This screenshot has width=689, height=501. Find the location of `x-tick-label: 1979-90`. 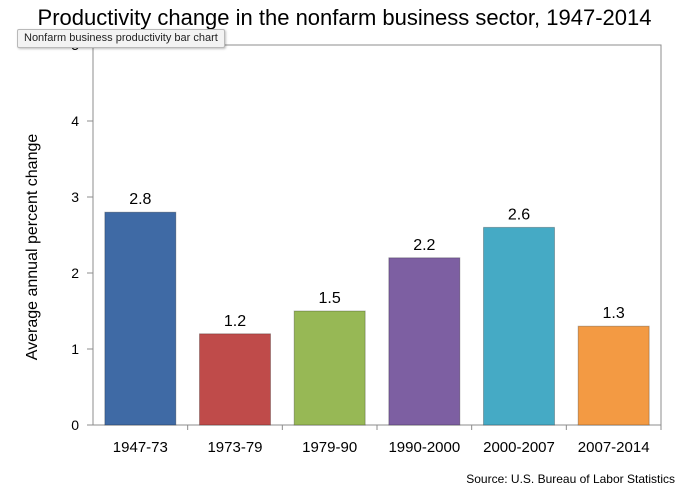

x-tick-label: 1979-90 is located at coordinates (329, 447).